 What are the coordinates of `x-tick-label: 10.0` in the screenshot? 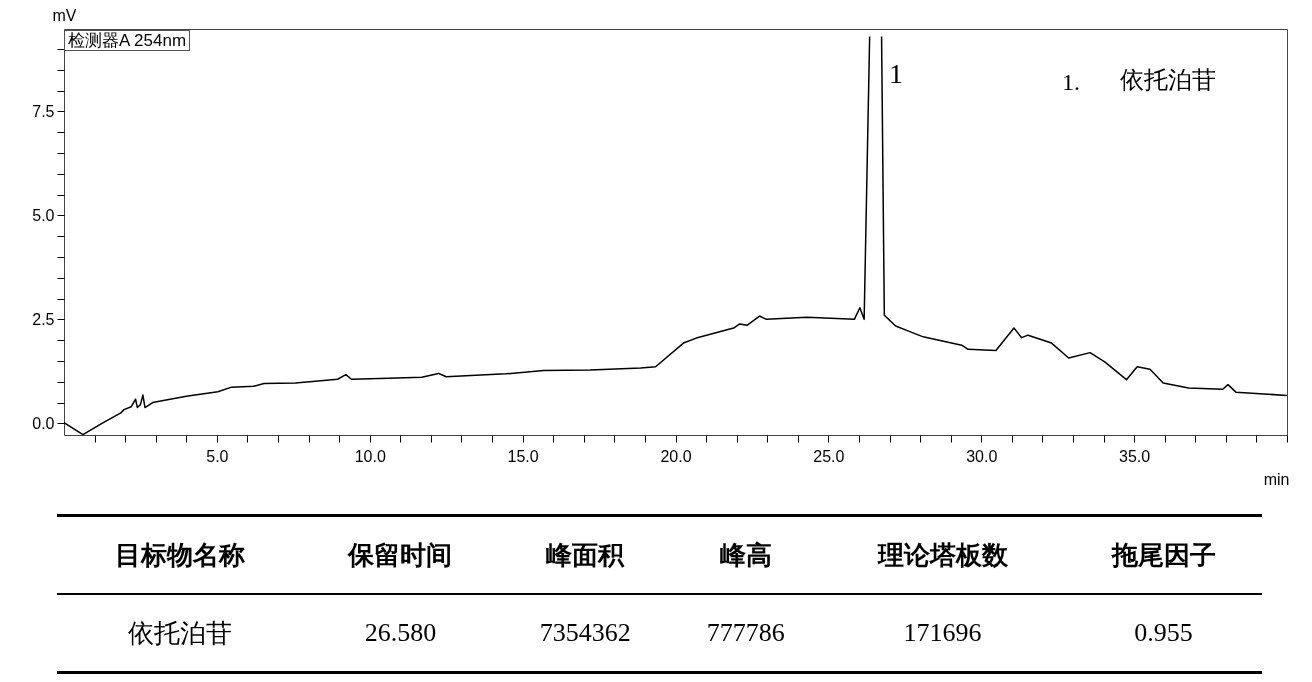 It's located at (370, 456).